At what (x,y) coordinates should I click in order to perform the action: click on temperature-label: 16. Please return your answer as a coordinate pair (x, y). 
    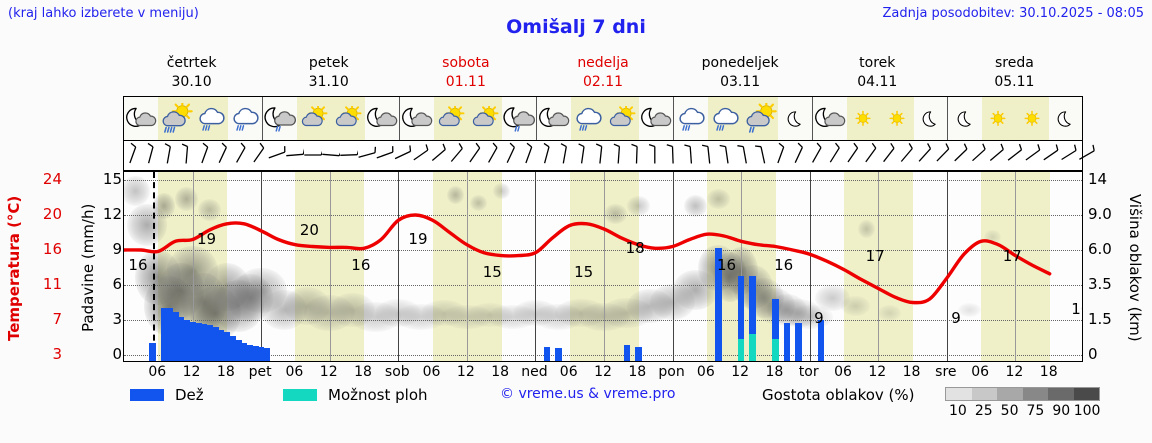
    Looking at the image, I should click on (784, 265).